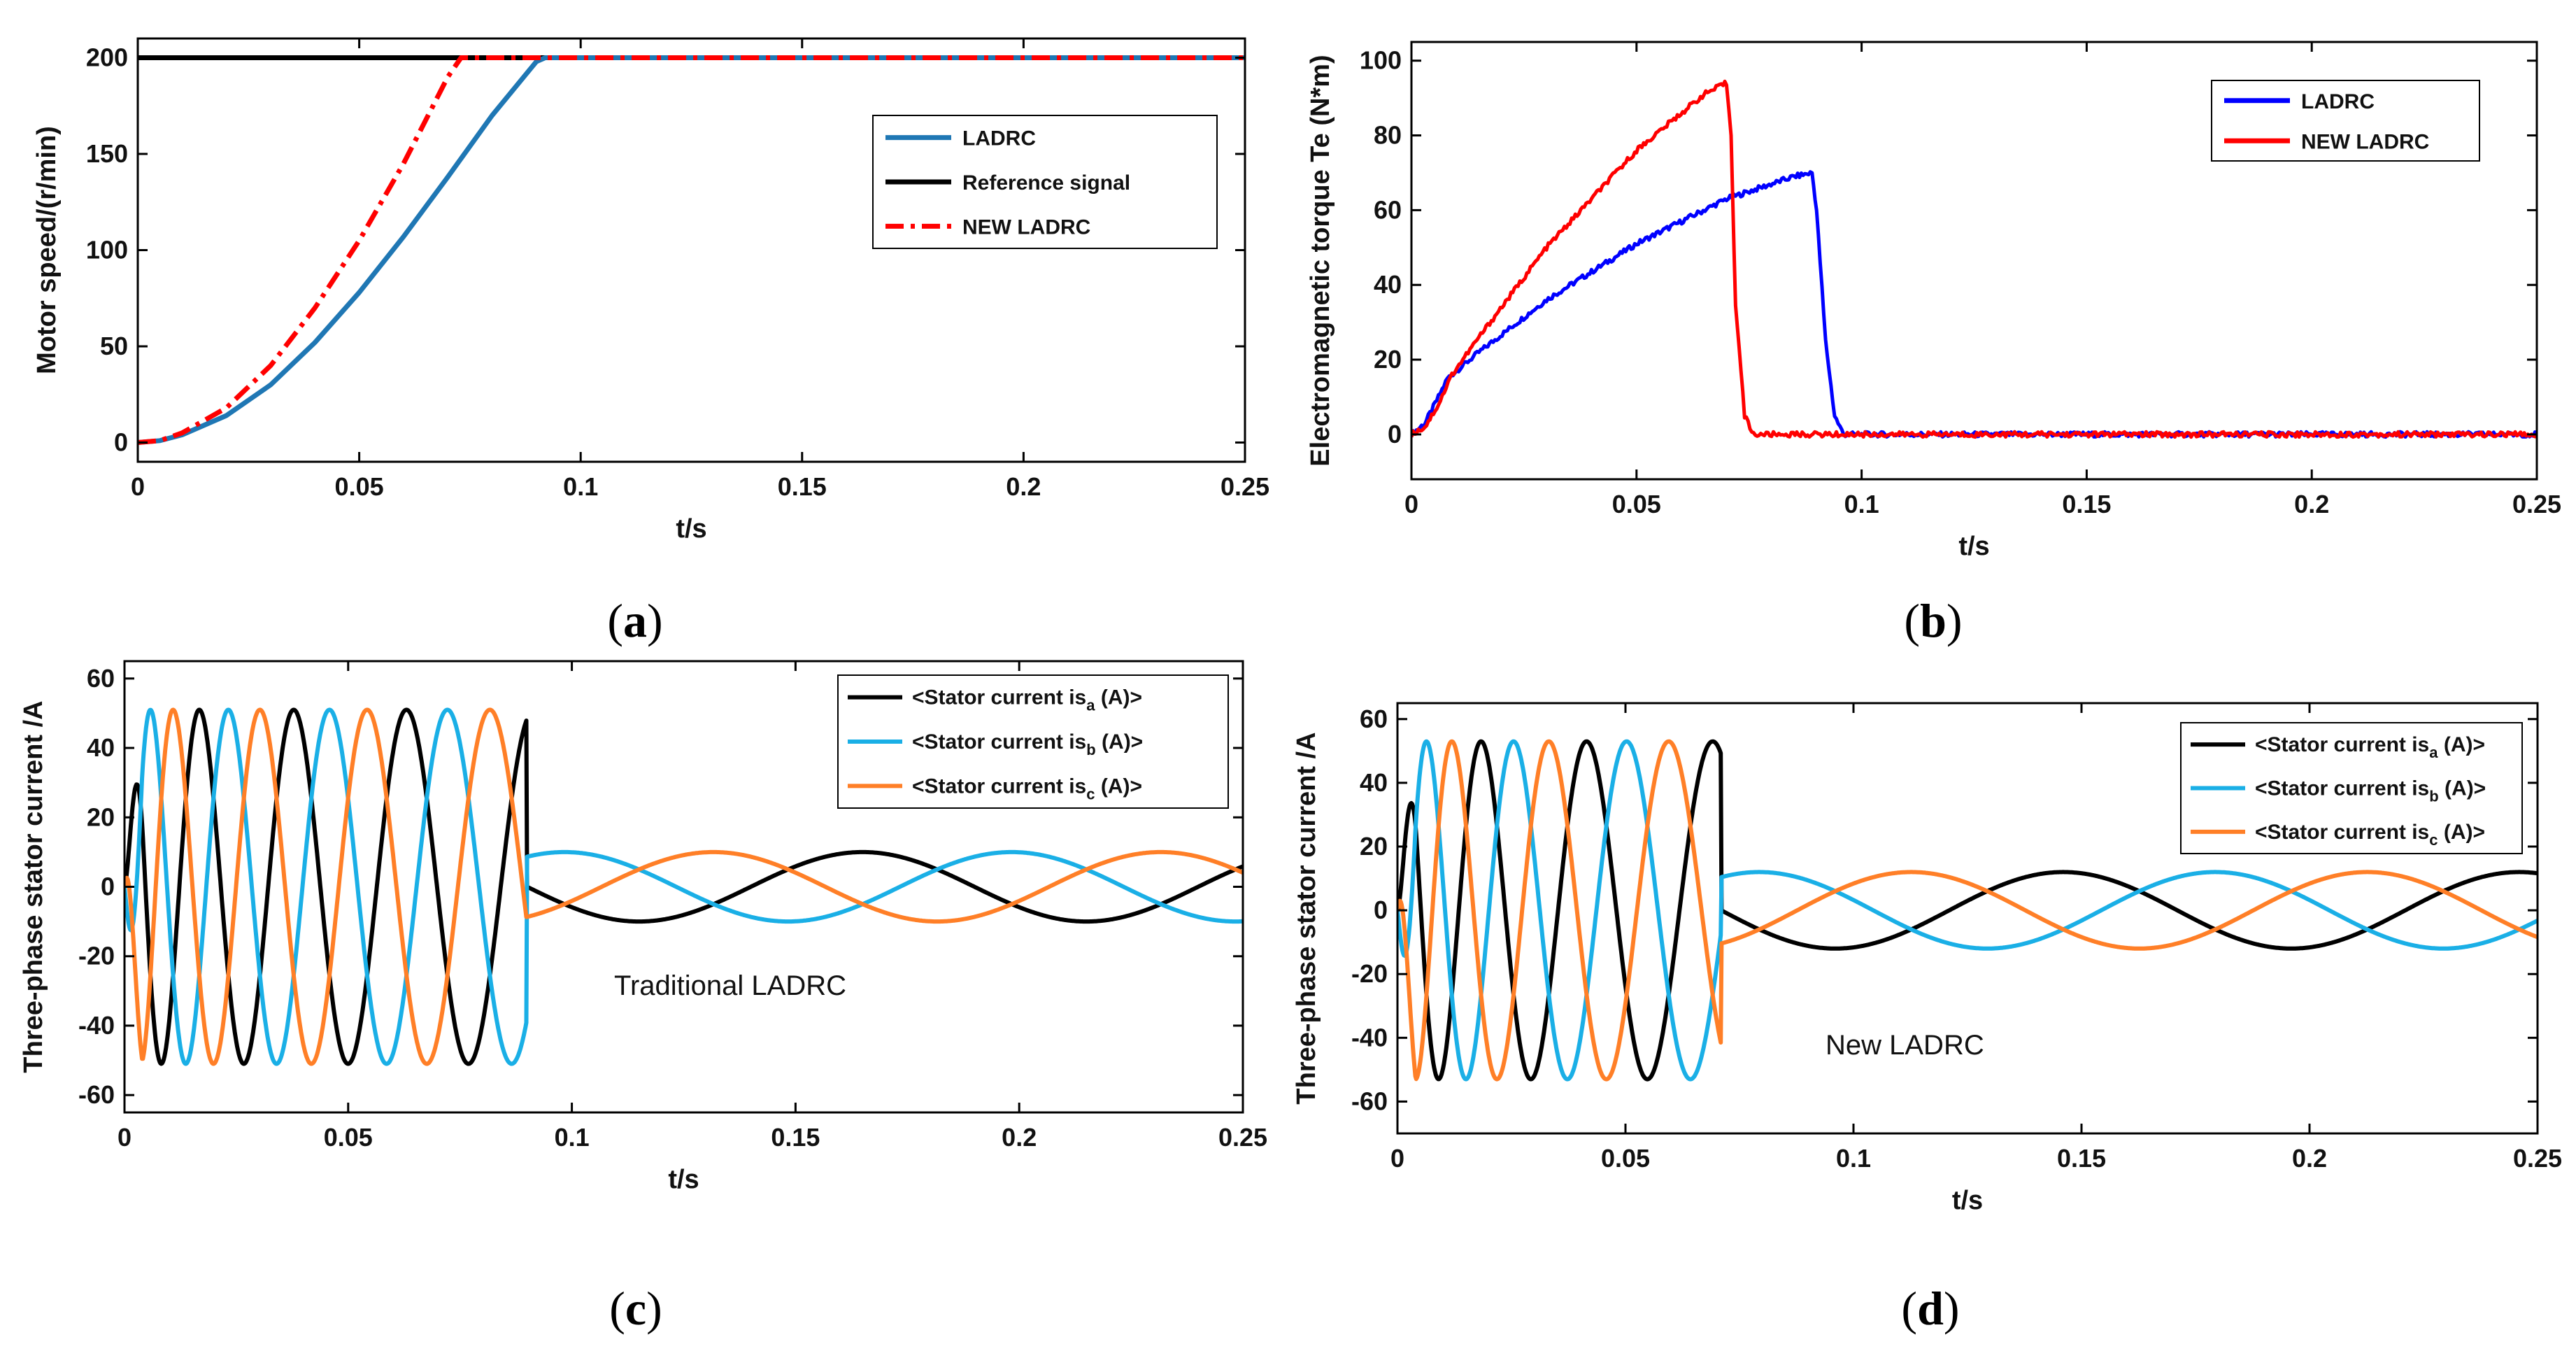 Image resolution: width=2576 pixels, height=1365 pixels. I want to click on panel-caption: (c), so click(635, 1308).